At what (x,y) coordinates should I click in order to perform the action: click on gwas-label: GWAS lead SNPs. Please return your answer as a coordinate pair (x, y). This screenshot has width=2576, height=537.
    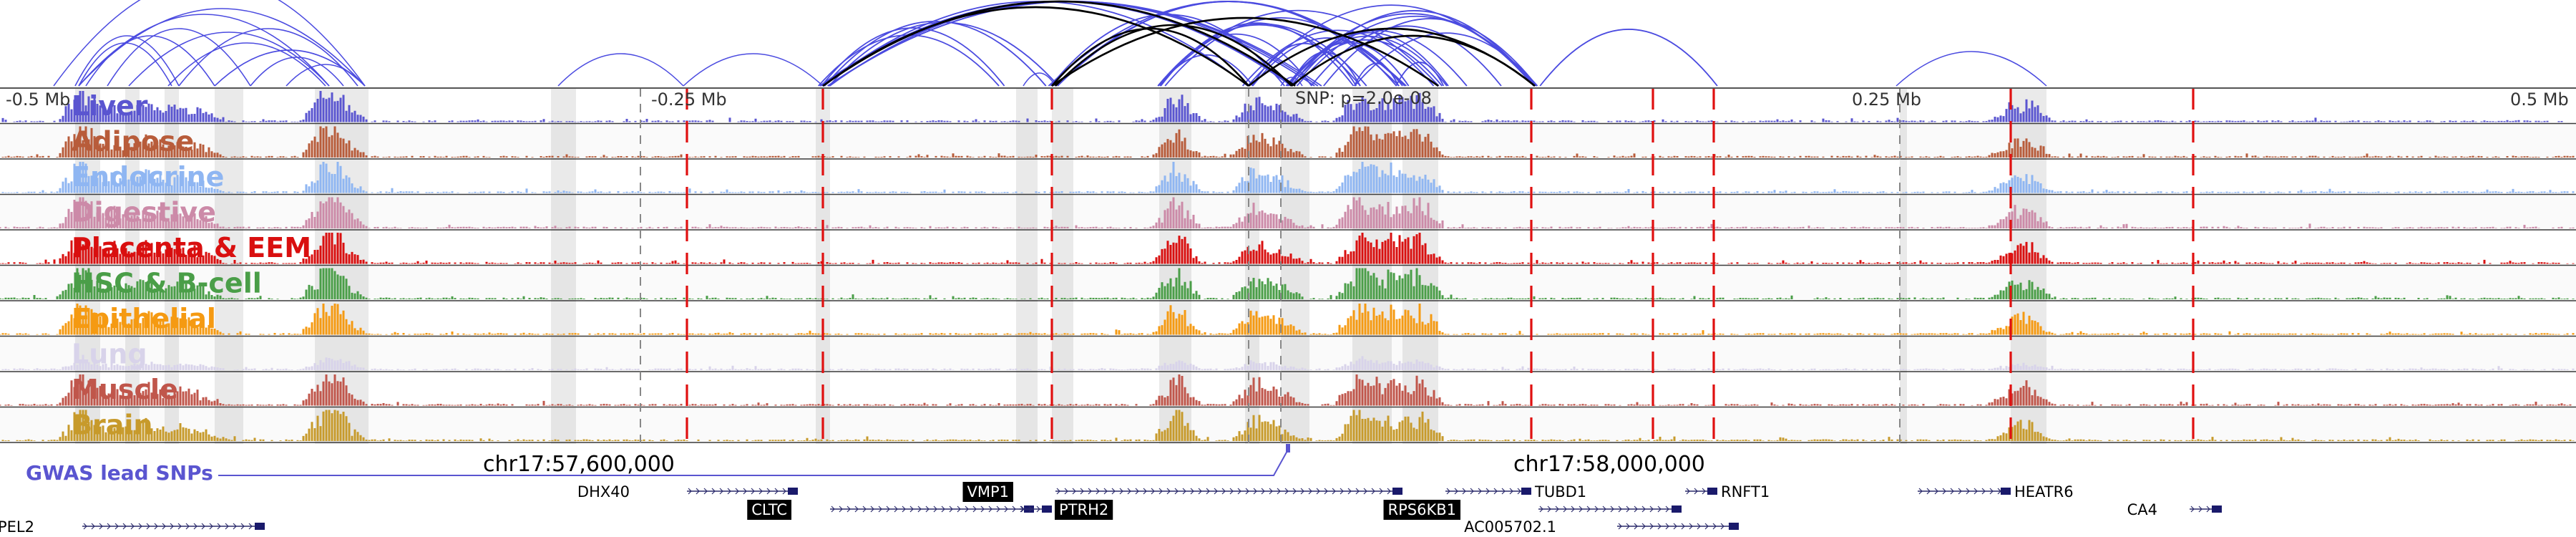
    Looking at the image, I should click on (119, 473).